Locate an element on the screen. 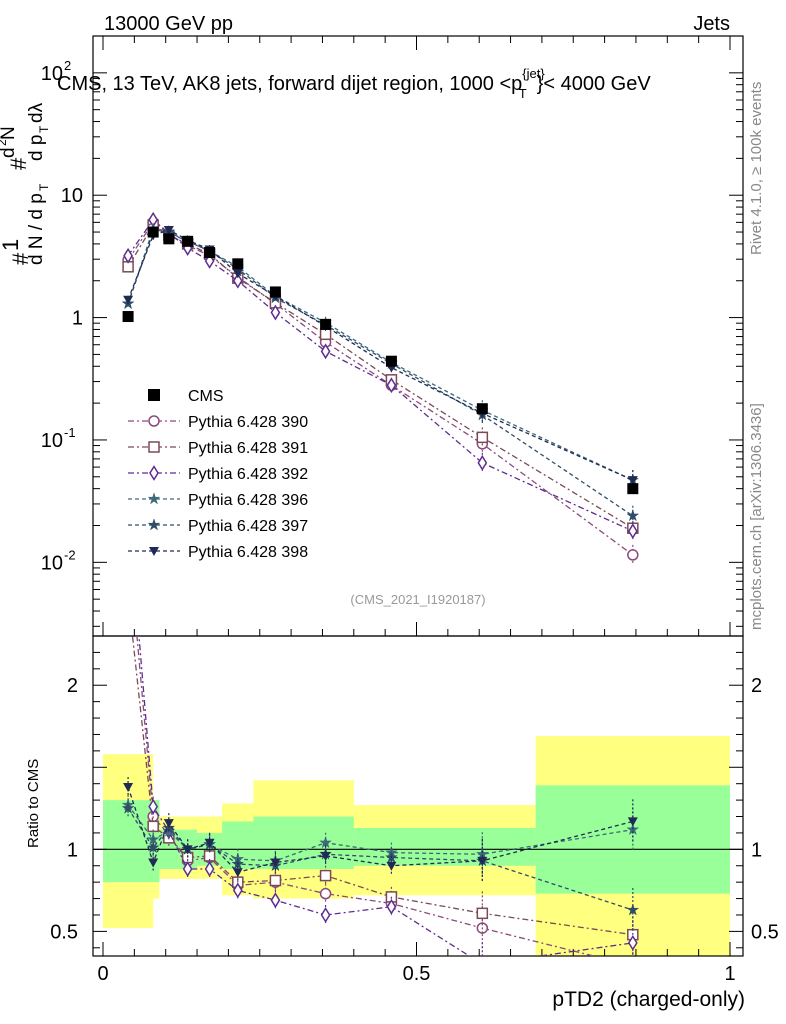  ratio-tick-label-right: 2 is located at coordinates (756, 686).